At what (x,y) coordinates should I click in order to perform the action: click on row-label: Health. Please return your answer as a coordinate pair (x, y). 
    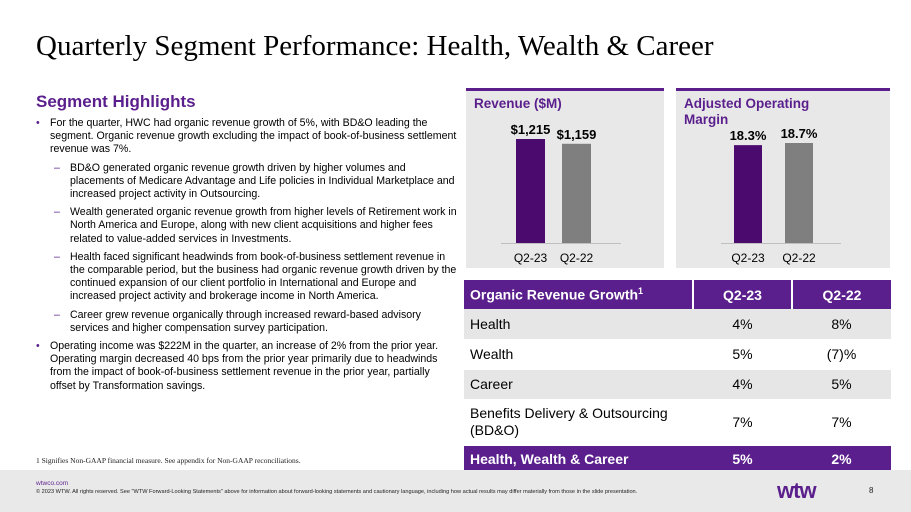
    Looking at the image, I should click on (578, 324).